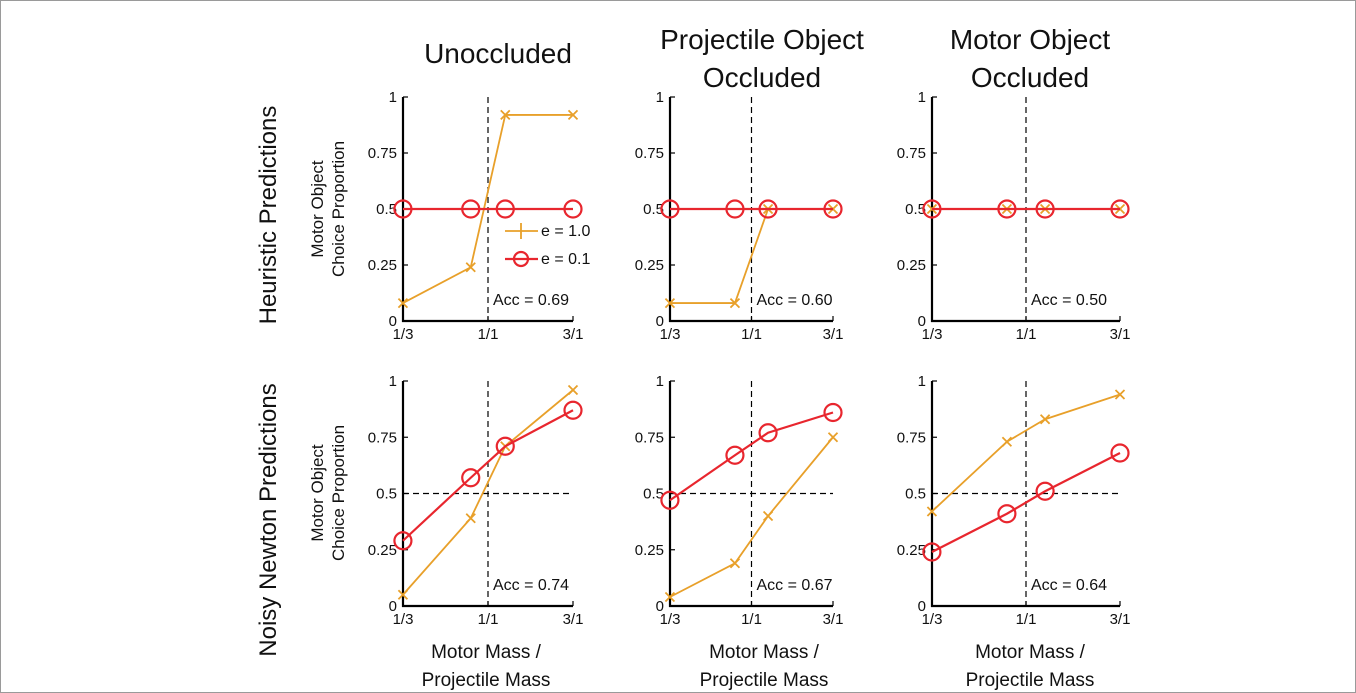 This screenshot has width=1356, height=693. I want to click on p4-ytick-label: 0.25, so click(382, 550).